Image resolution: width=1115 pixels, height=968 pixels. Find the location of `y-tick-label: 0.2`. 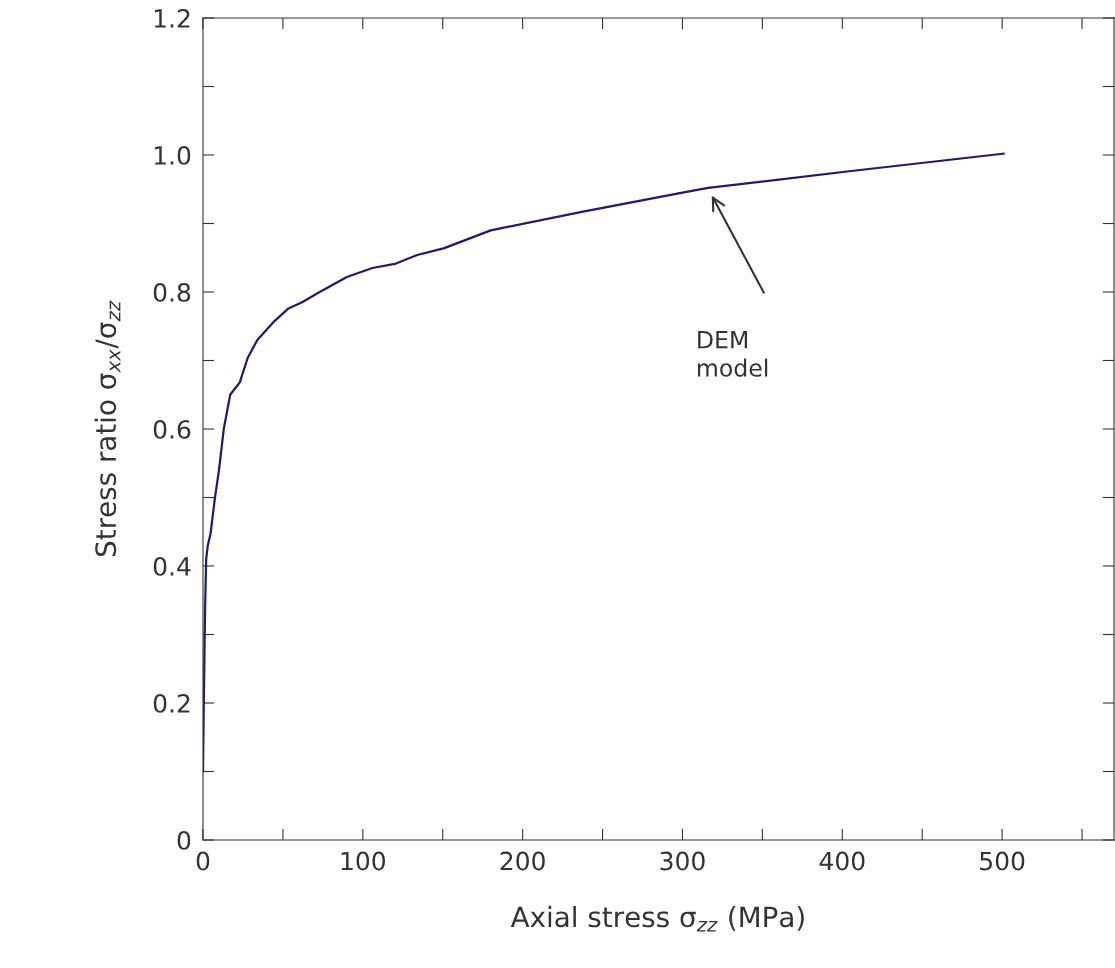

y-tick-label: 0.2 is located at coordinates (171, 703).